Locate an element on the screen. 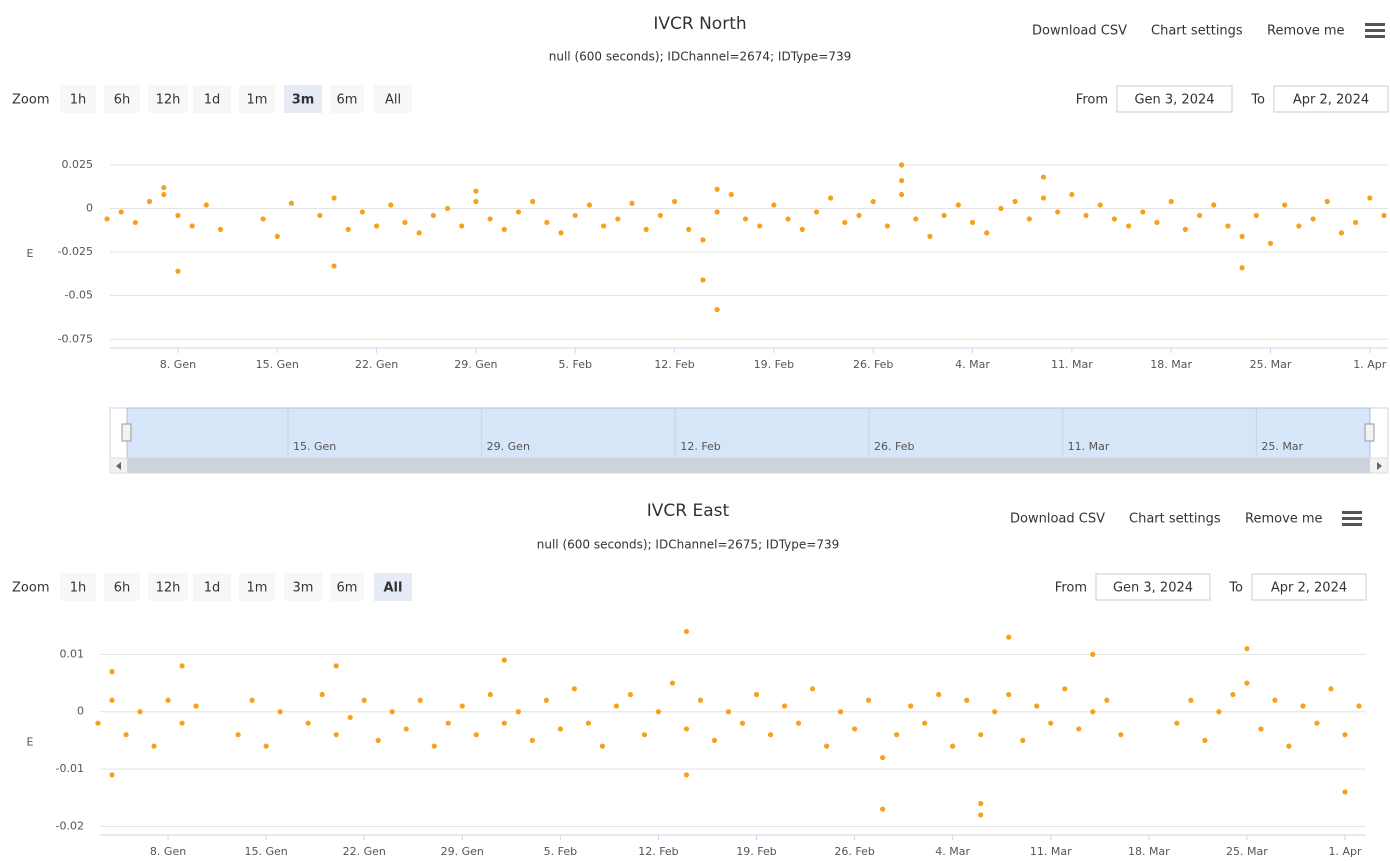 The image size is (1390, 861). zoom-button-label: All is located at coordinates (393, 588).